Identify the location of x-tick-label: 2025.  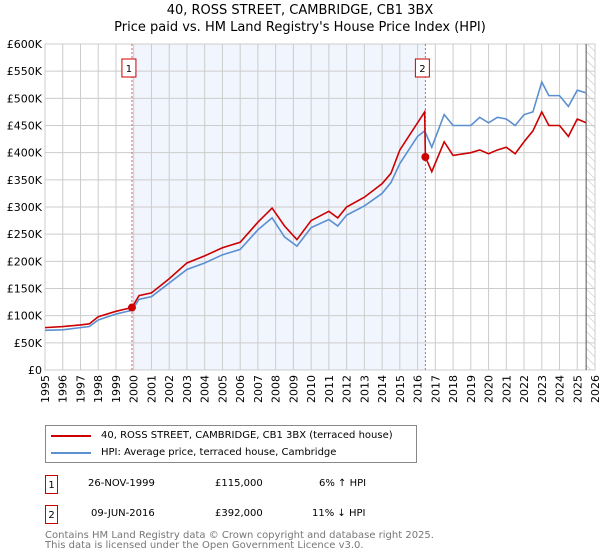
(577, 389).